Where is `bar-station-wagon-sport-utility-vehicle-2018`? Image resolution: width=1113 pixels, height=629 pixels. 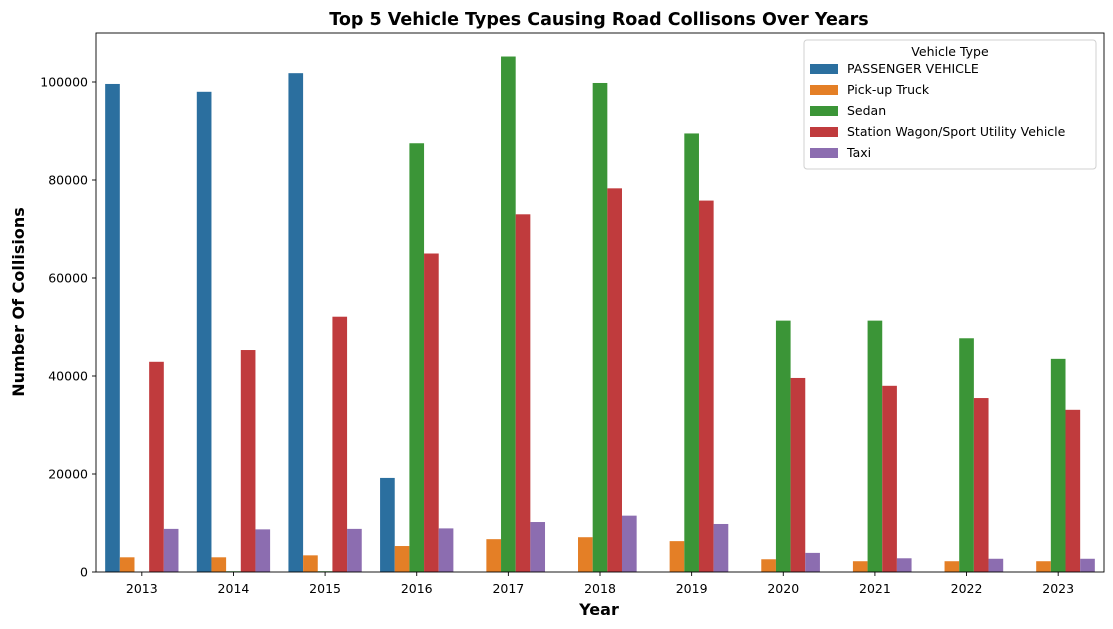 bar-station-wagon-sport-utility-vehicle-2018 is located at coordinates (614, 380).